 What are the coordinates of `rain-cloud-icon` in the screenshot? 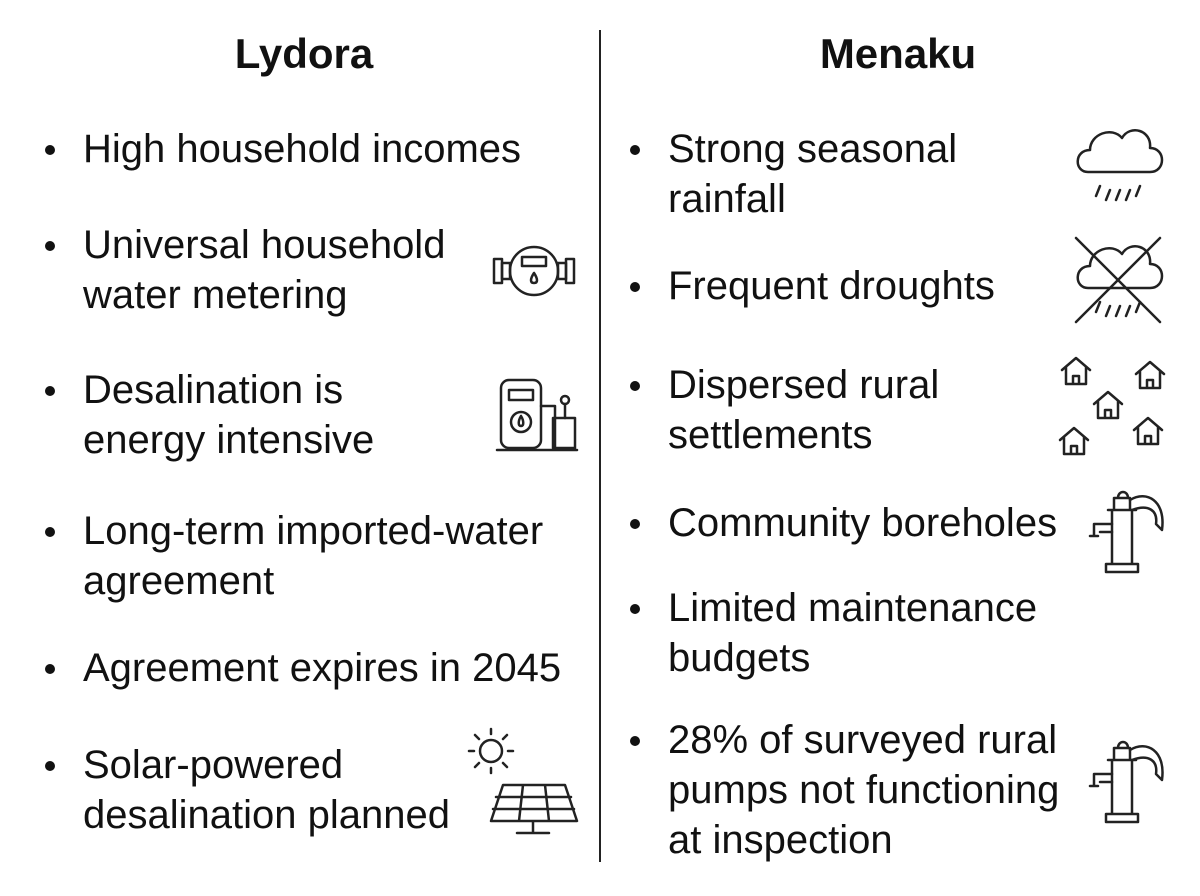 It's located at (1120, 165).